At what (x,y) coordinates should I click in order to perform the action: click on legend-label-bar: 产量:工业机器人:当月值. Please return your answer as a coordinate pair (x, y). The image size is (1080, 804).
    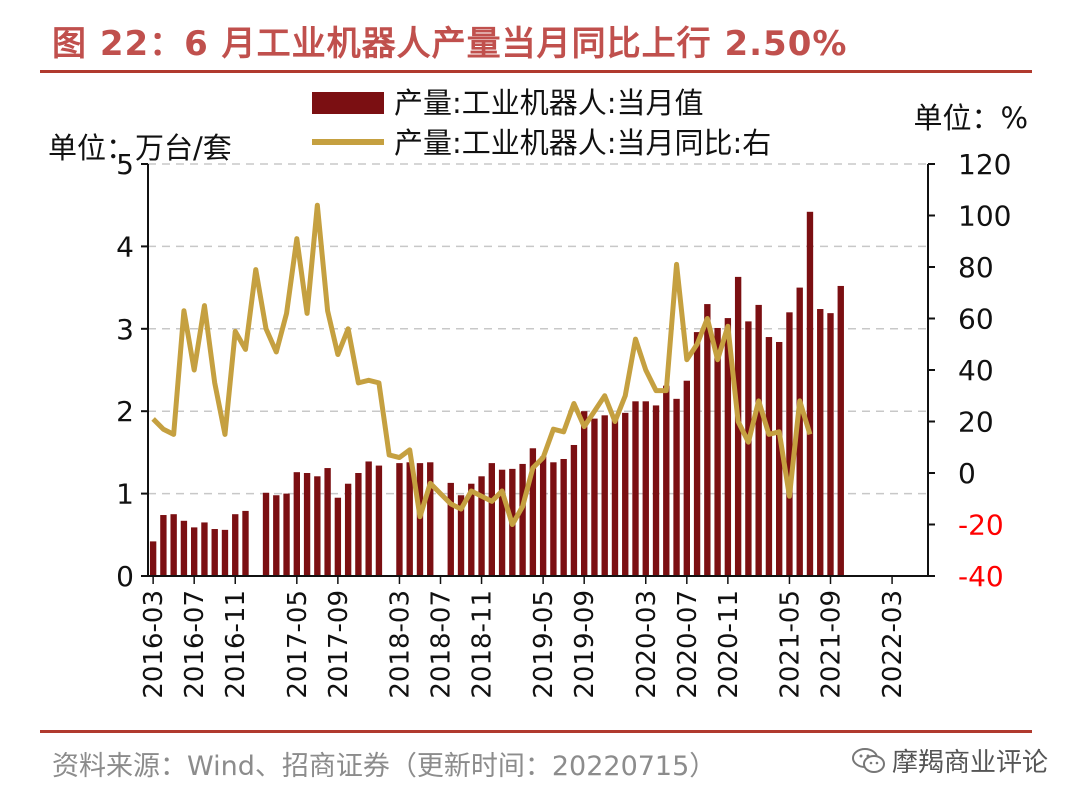
    Looking at the image, I should click on (549, 103).